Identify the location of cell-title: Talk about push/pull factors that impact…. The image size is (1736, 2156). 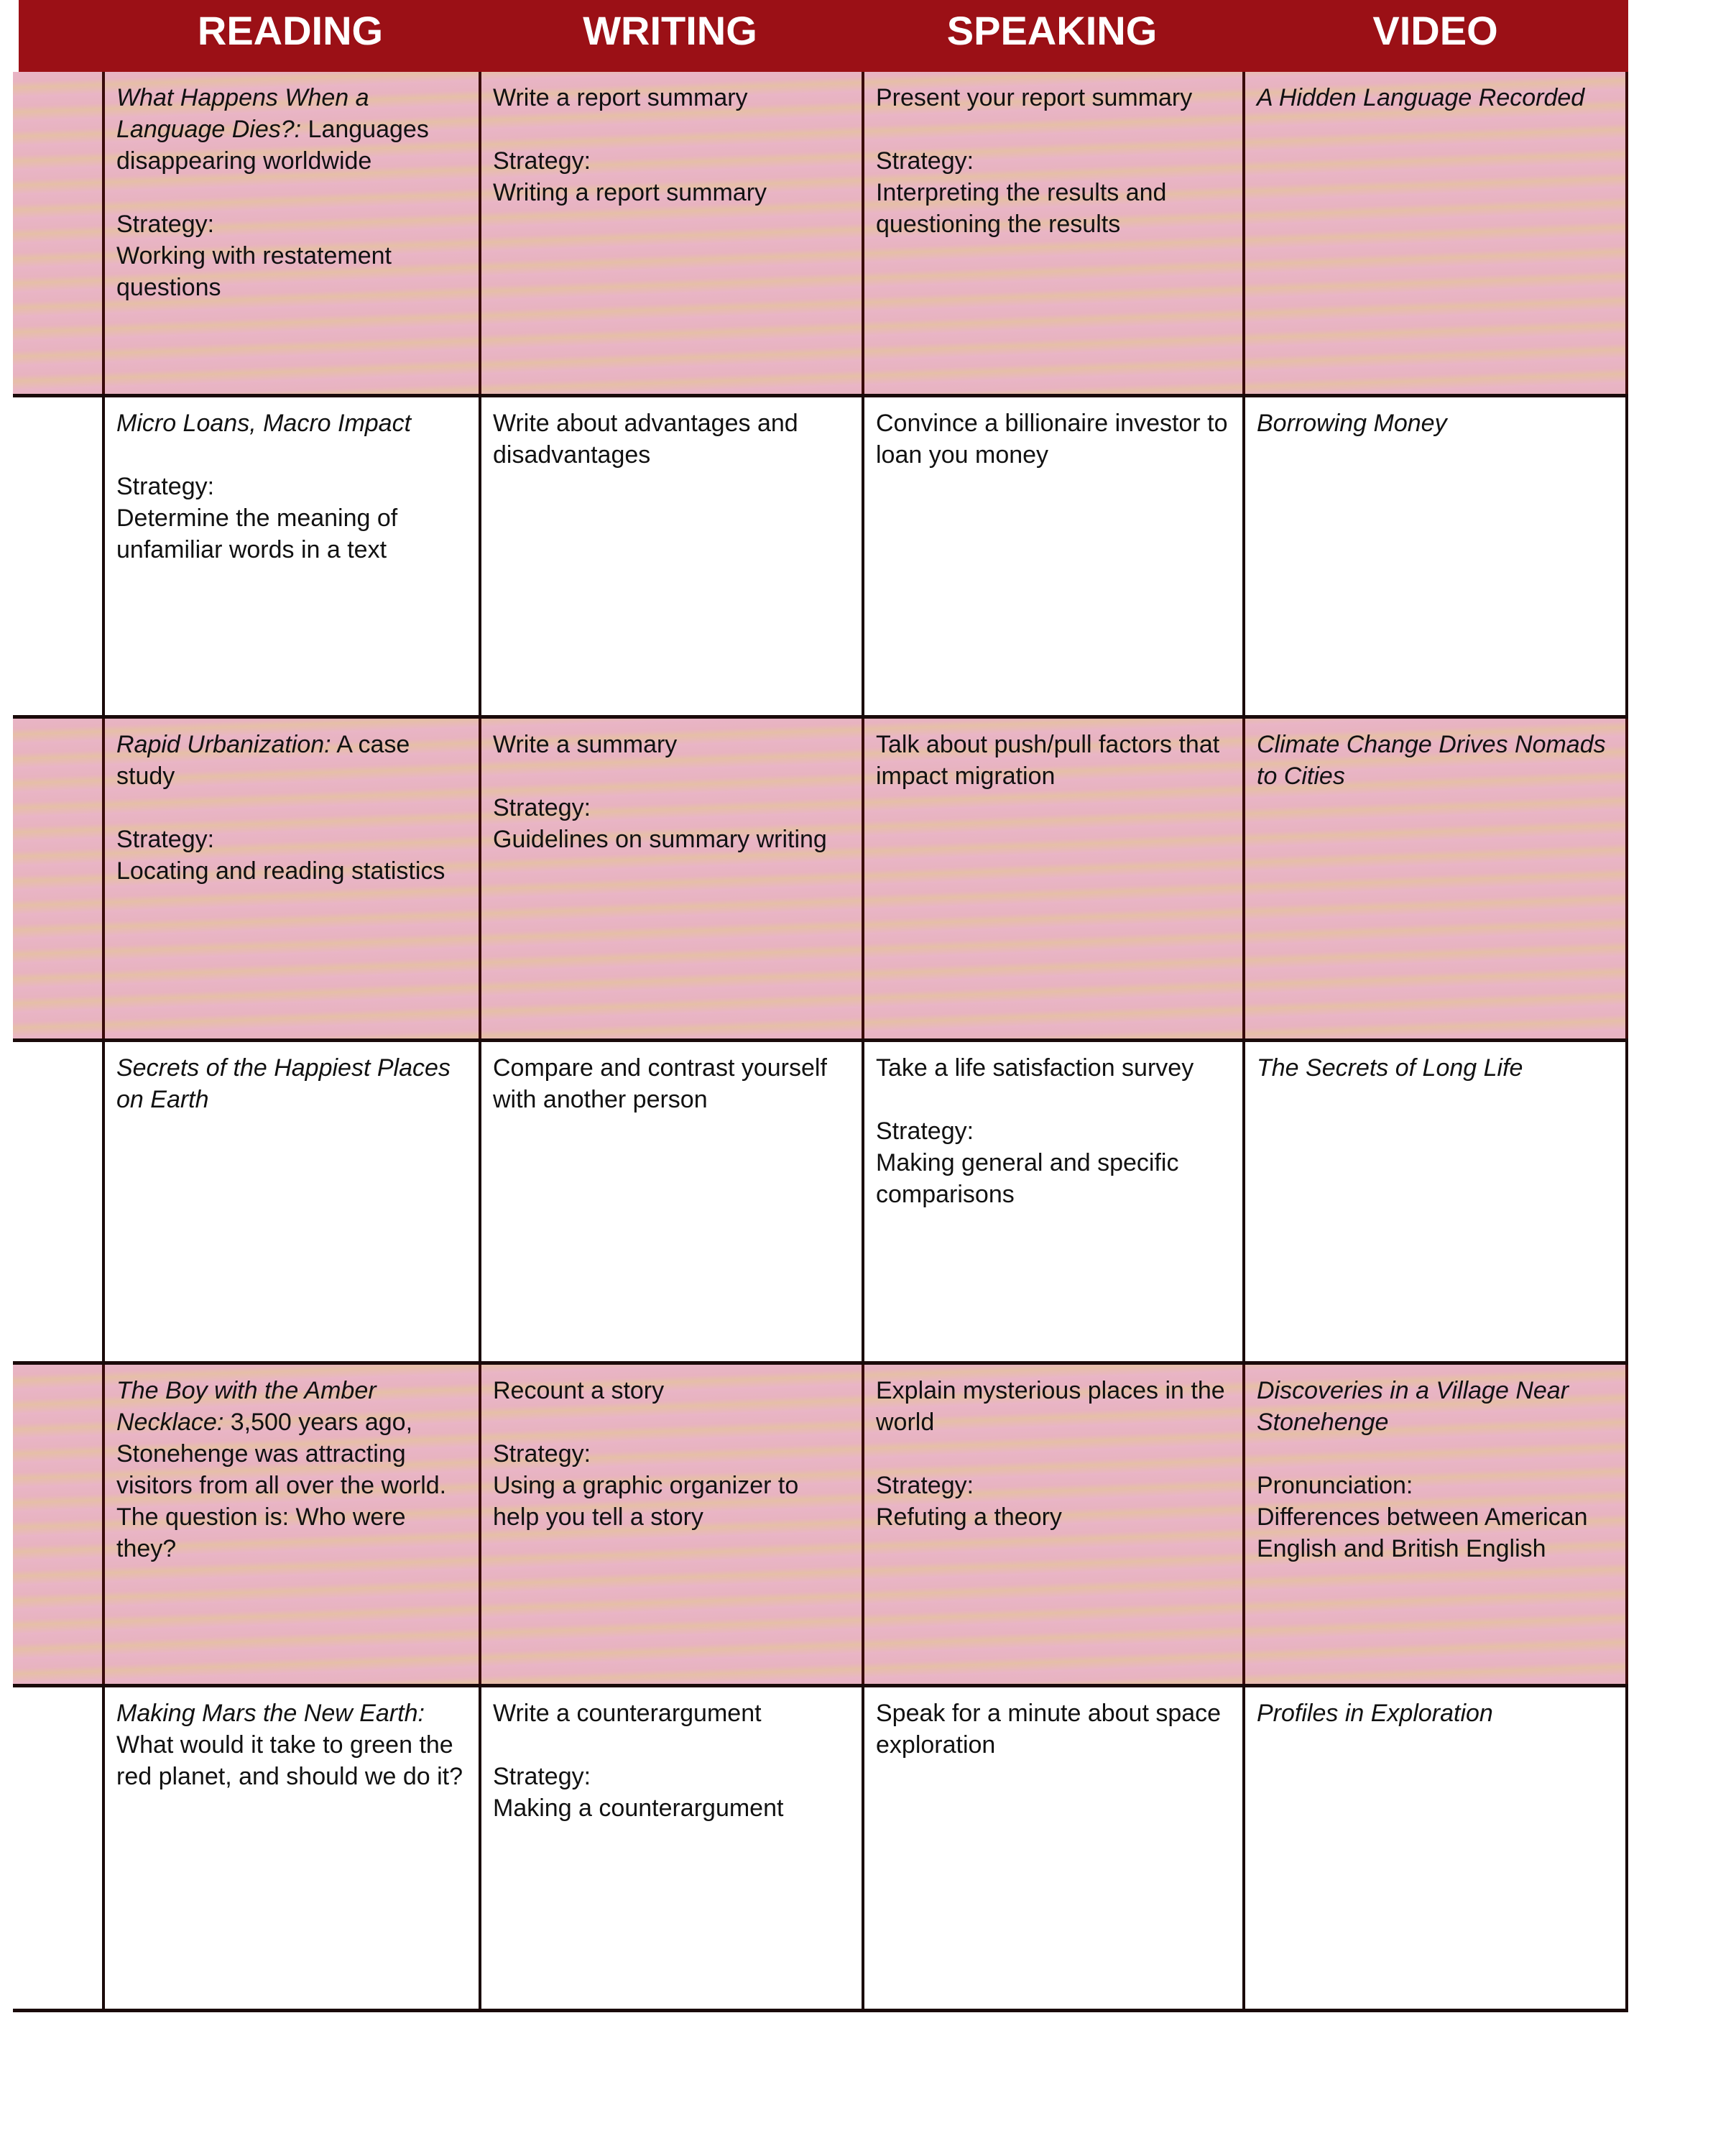
(1053, 761).